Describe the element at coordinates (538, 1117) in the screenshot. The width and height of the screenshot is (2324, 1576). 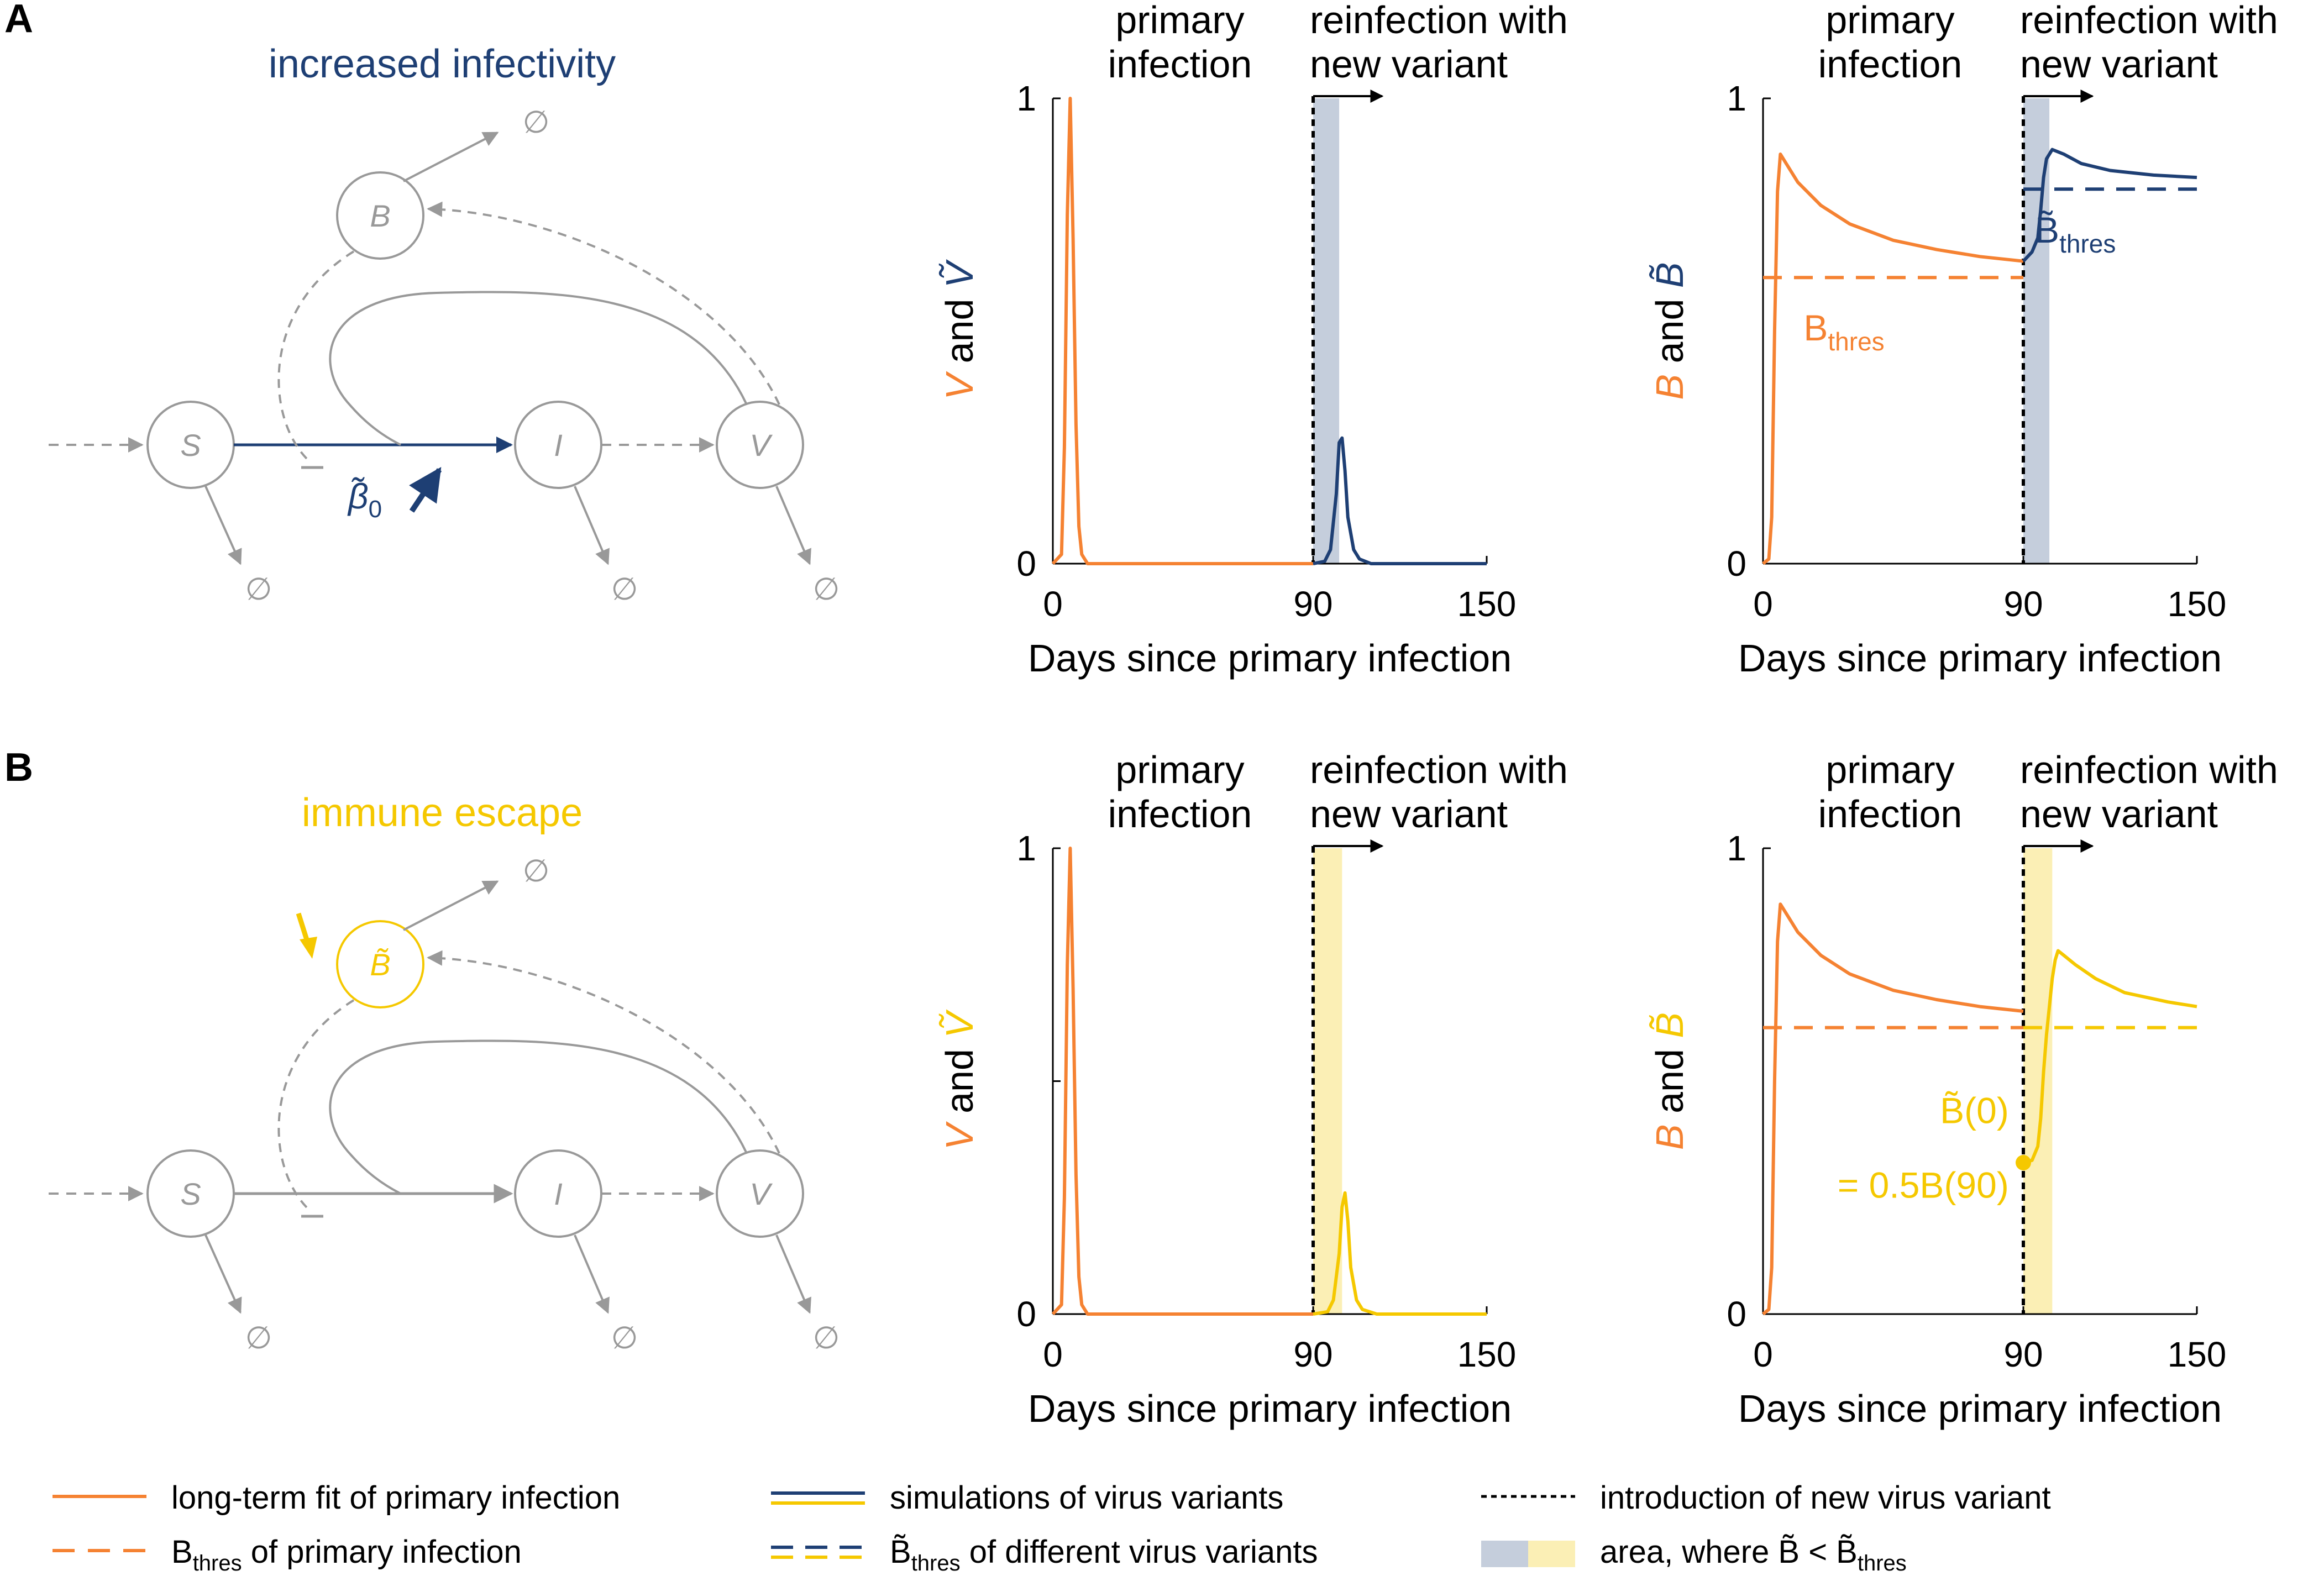
I see `virus-feedback-curve` at that location.